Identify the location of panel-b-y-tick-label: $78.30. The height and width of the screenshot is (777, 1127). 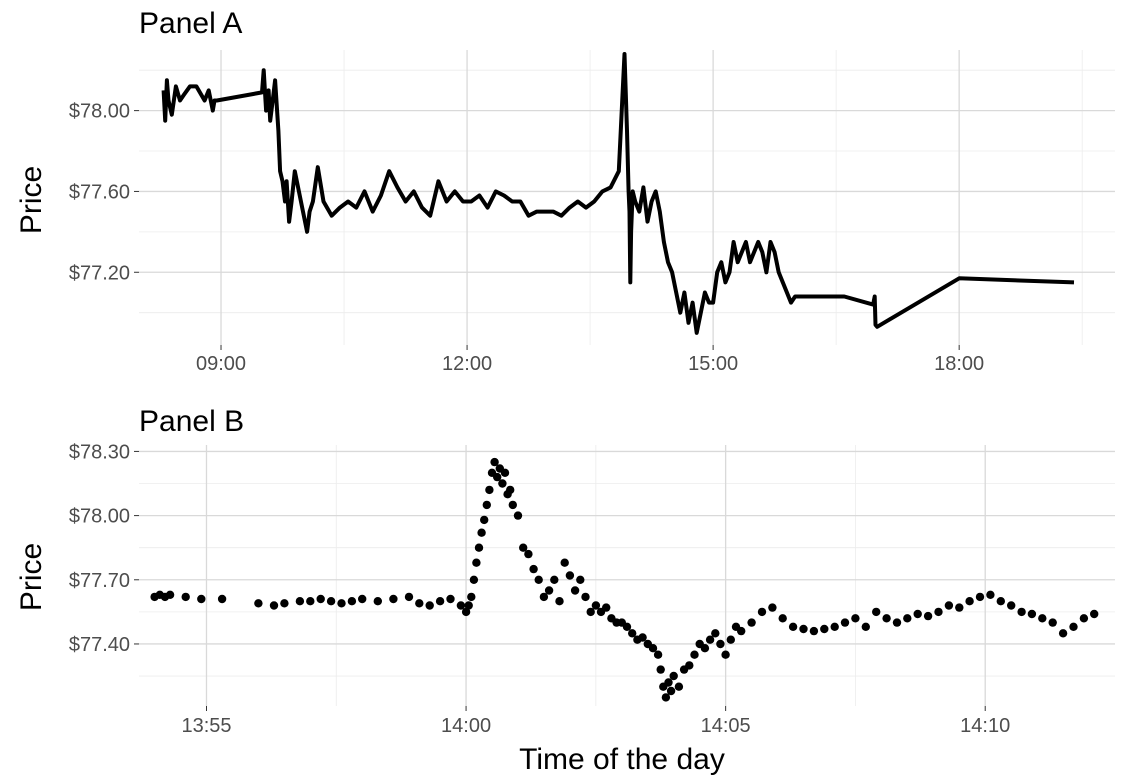
(99, 452).